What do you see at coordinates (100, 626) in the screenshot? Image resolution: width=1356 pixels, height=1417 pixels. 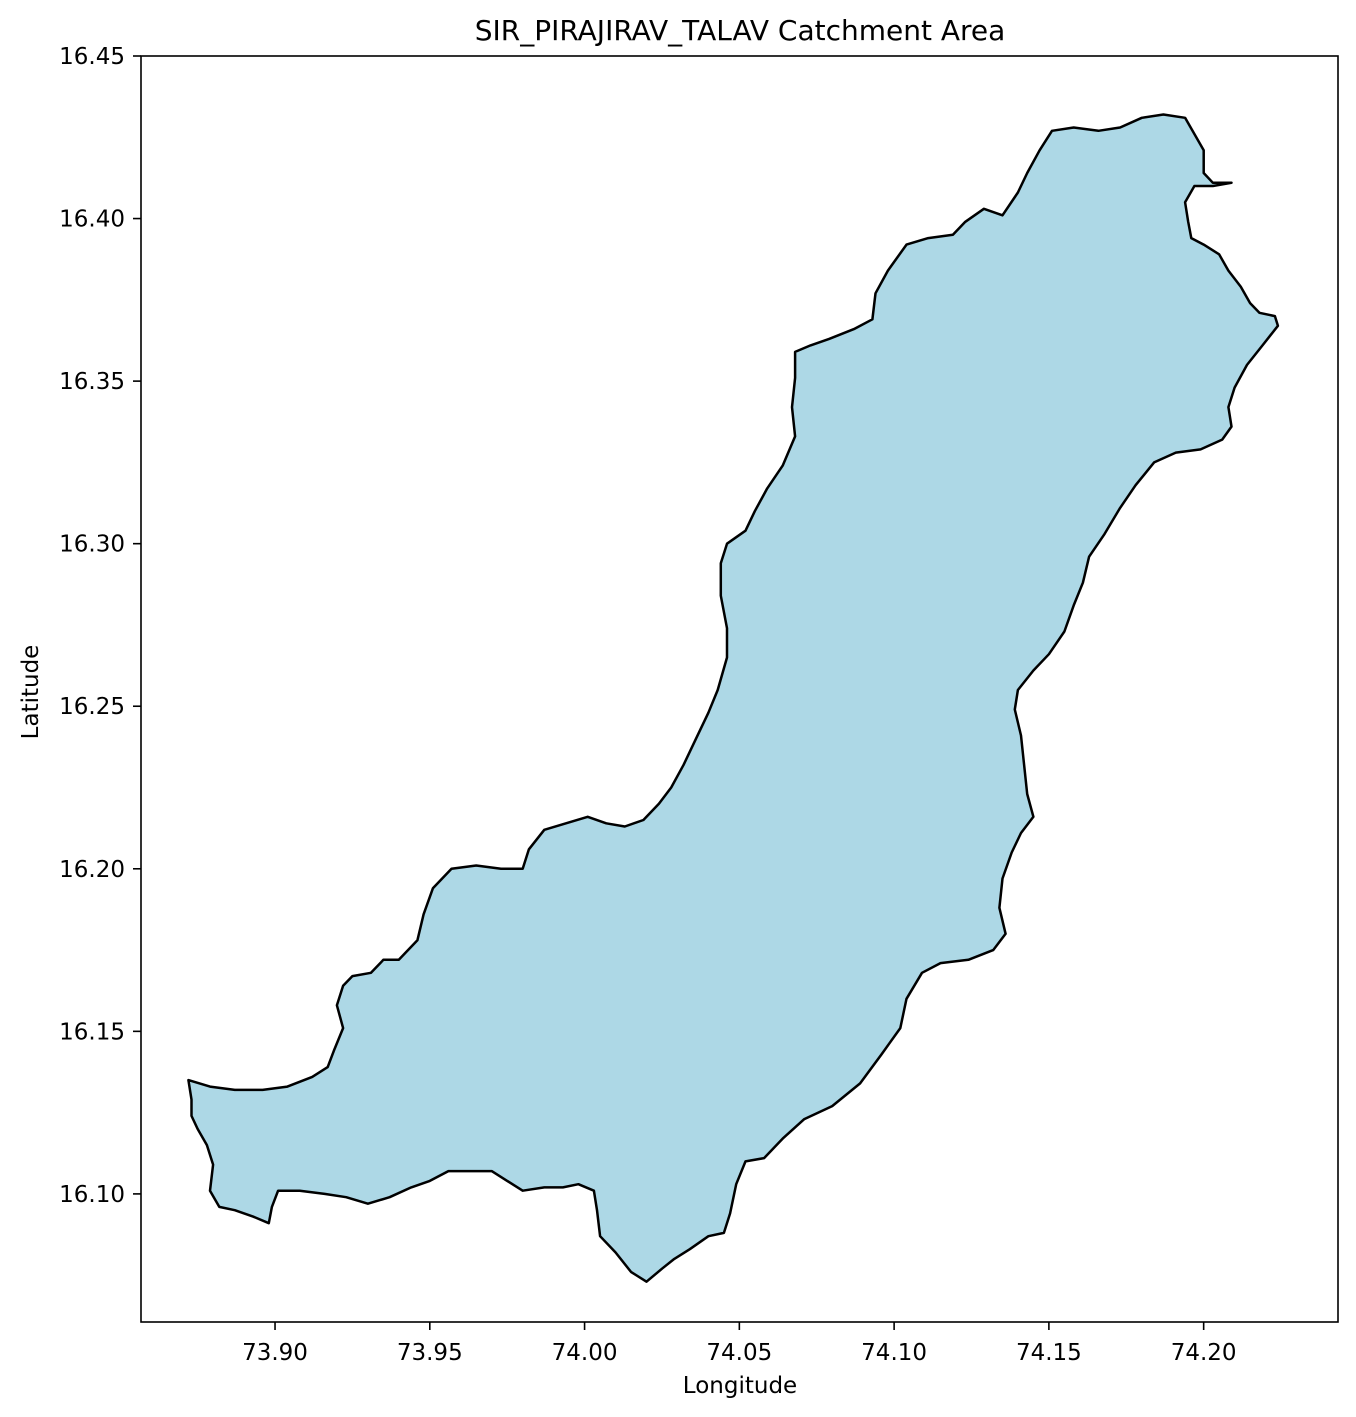 I see `y-axis-ticks: 16.10 16.15 16.20 16.25 16.30 16.35 16.40 16.45` at bounding box center [100, 626].